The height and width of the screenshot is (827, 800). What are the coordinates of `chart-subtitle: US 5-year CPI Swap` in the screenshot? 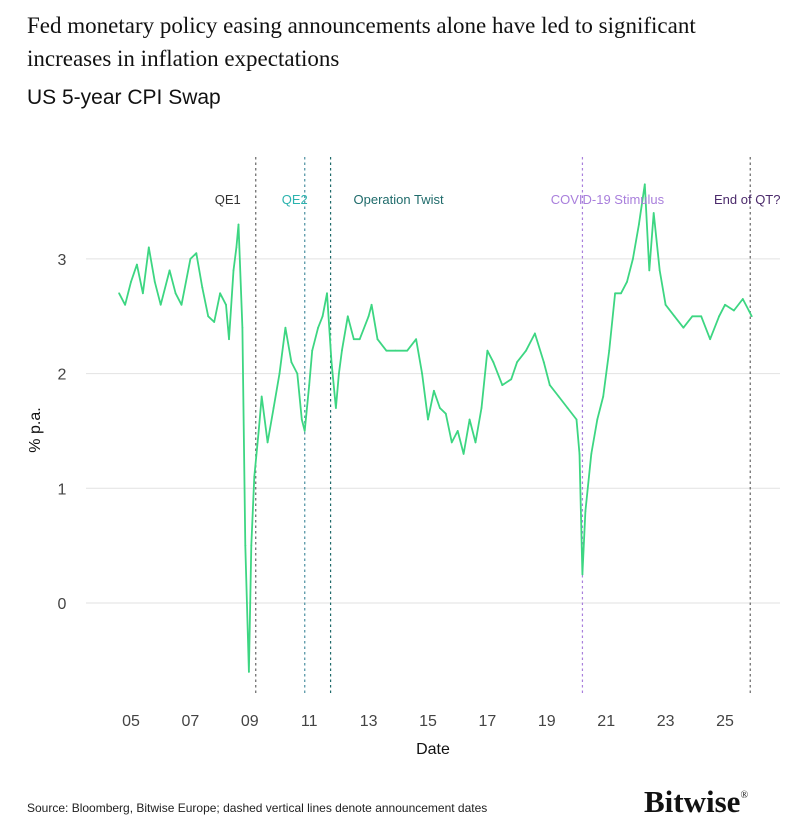 It's located at (124, 97).